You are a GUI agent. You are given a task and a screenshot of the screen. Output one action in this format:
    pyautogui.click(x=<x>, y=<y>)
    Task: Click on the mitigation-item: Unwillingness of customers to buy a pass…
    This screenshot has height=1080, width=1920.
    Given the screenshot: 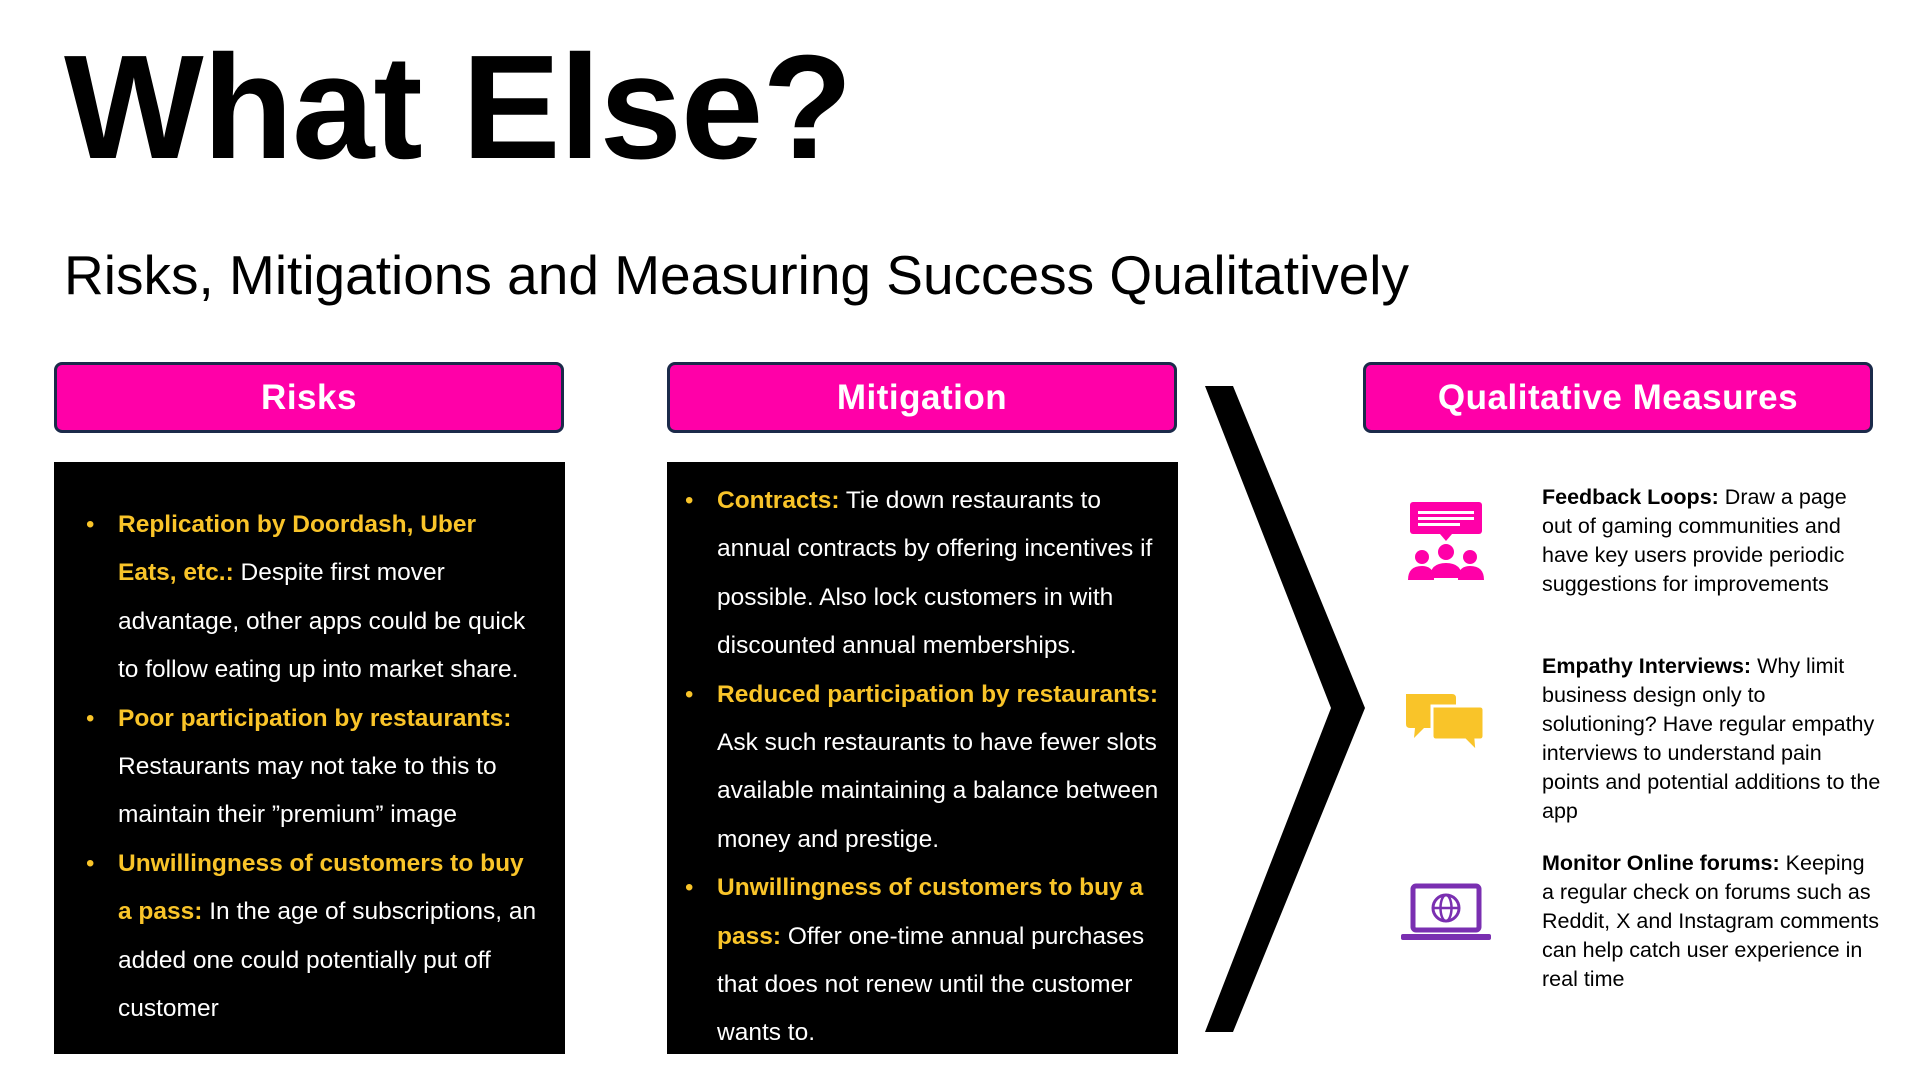 What is the action you would take?
    pyautogui.click(x=921, y=961)
    